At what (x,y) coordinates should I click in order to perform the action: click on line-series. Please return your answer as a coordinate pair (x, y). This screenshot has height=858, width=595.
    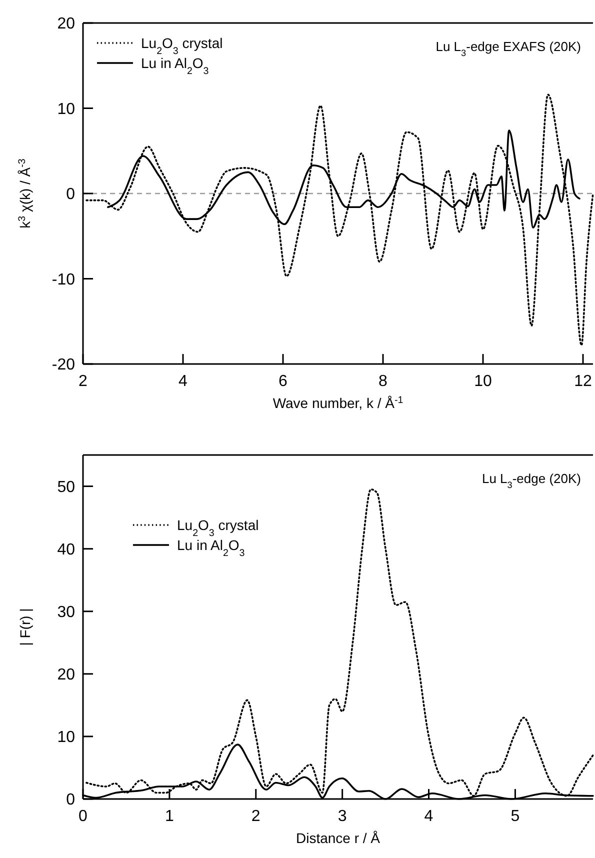
    Looking at the image, I should click on (343, 179).